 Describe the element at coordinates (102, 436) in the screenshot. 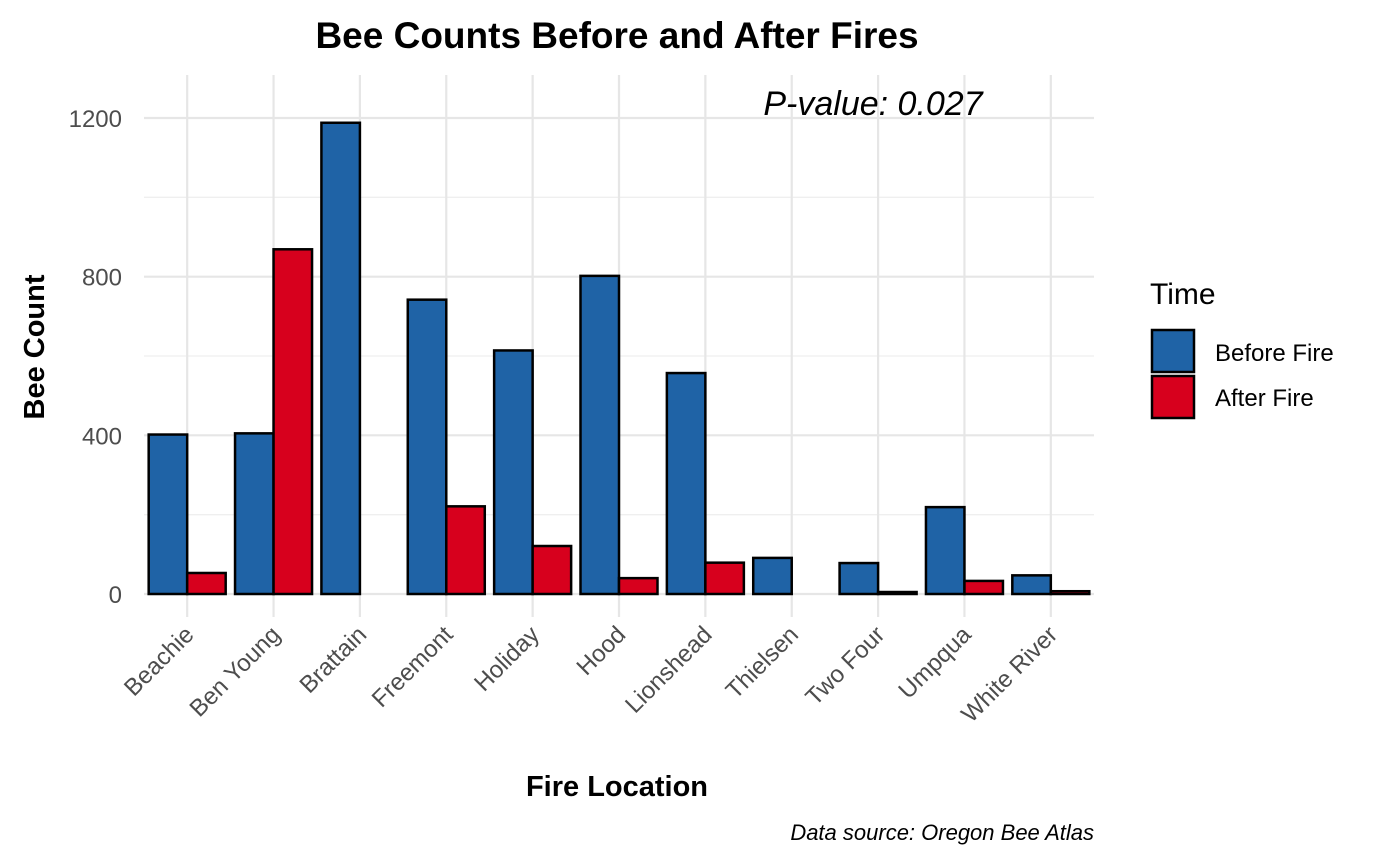

I see `y-tick-label: 400` at that location.